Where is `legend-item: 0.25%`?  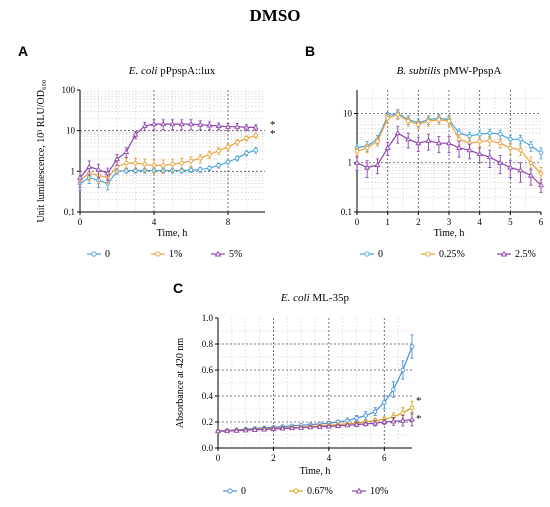
legend-item: 0.25% is located at coordinates (443, 254).